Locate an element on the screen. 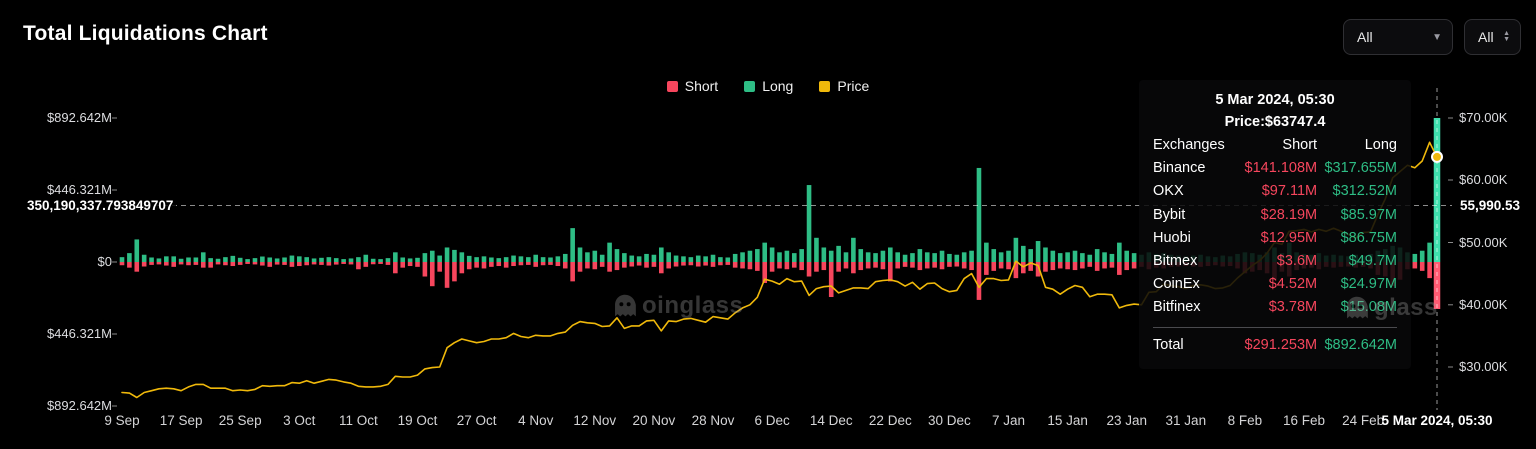  x-axis-tick-selected: 5 Mar 2024, 05:30 is located at coordinates (1437, 420).